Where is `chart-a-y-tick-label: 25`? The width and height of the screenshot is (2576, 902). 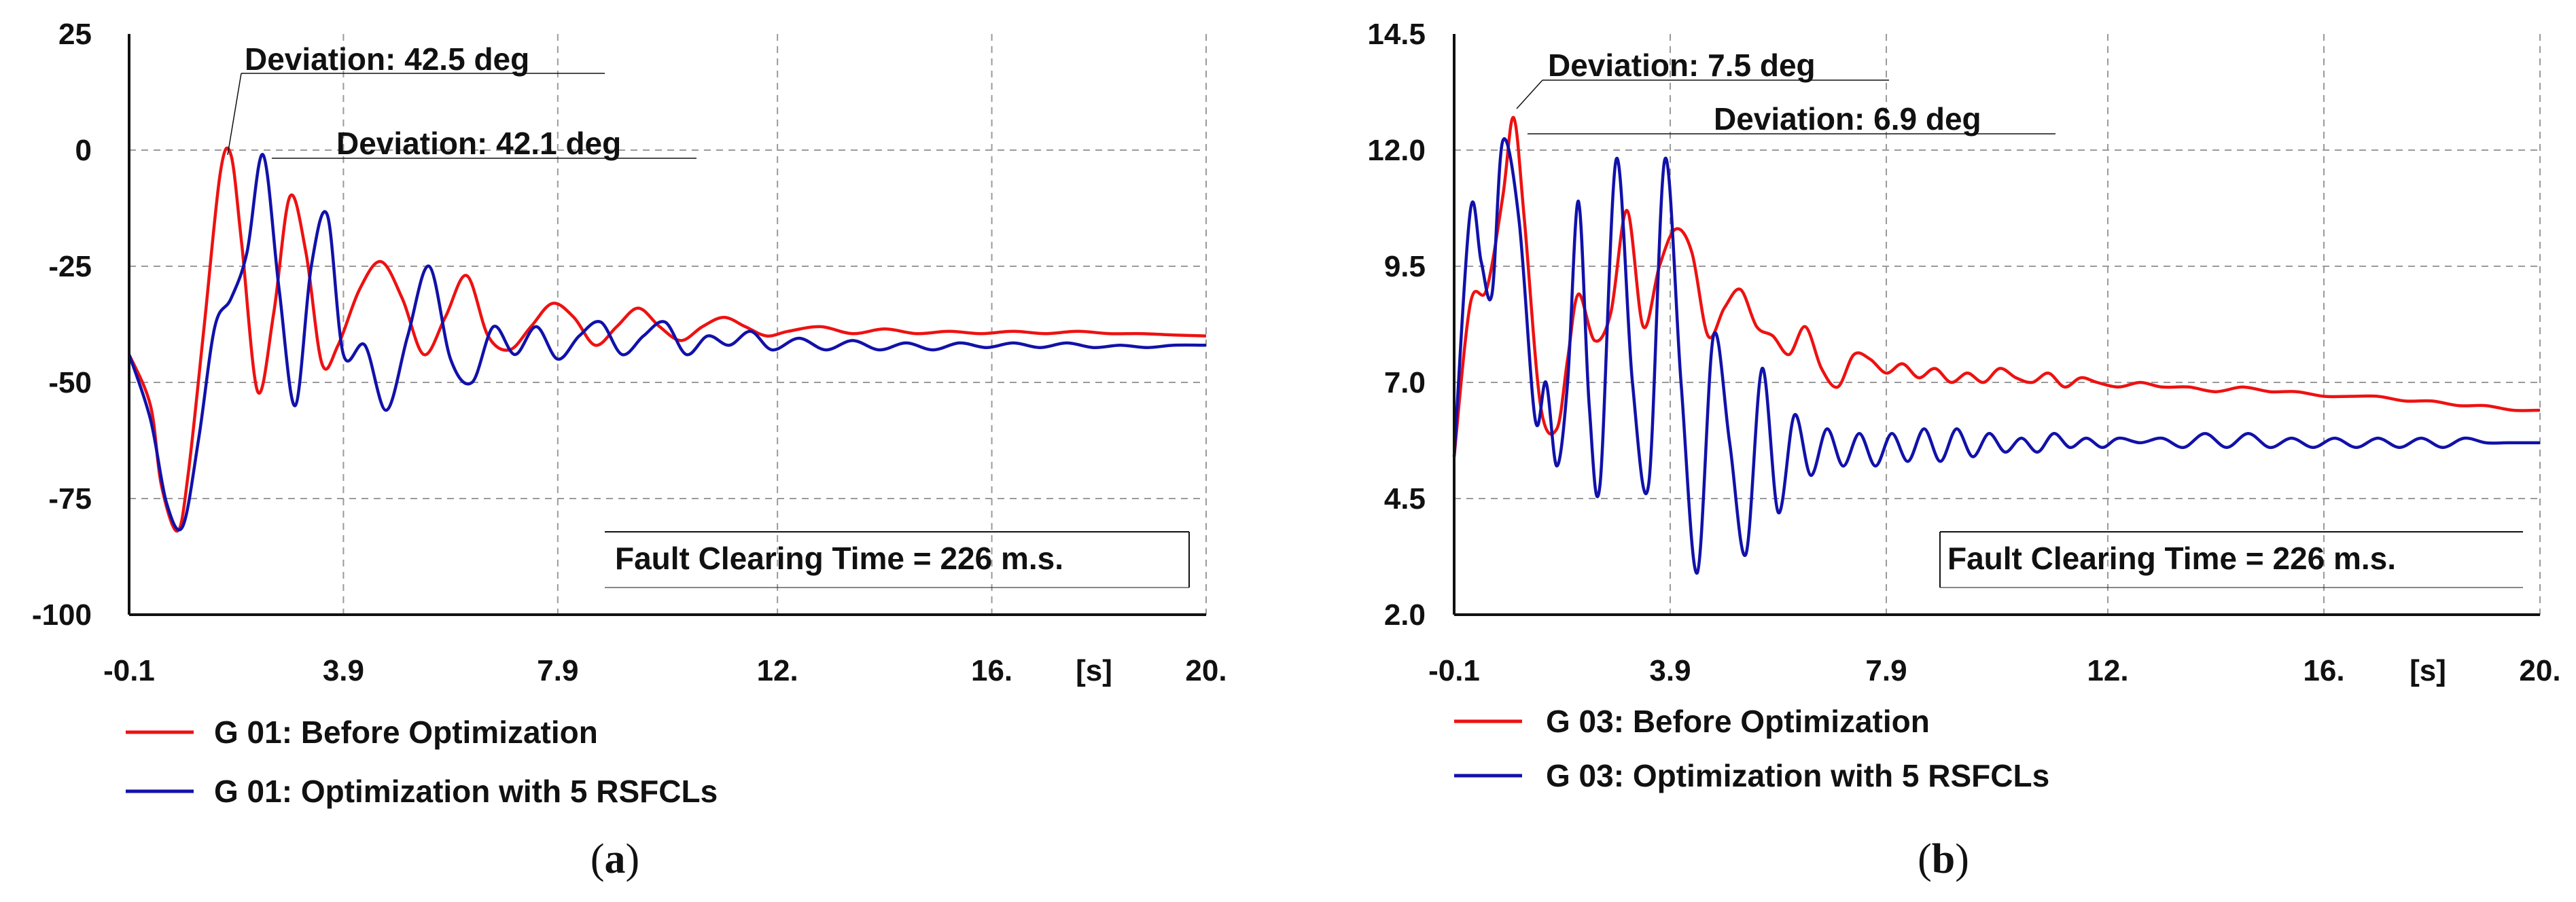
chart-a-y-tick-label: 25 is located at coordinates (75, 34).